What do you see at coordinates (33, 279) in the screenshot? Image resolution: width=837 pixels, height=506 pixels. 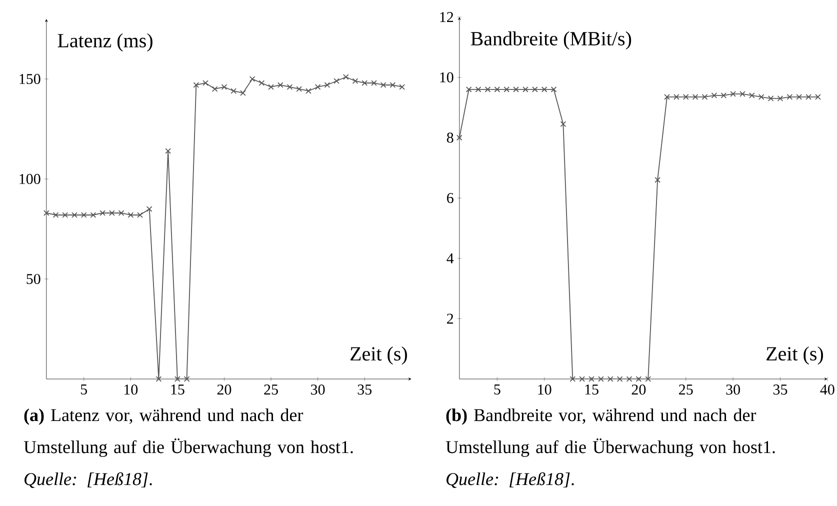 I see `y-tick-label: 50` at bounding box center [33, 279].